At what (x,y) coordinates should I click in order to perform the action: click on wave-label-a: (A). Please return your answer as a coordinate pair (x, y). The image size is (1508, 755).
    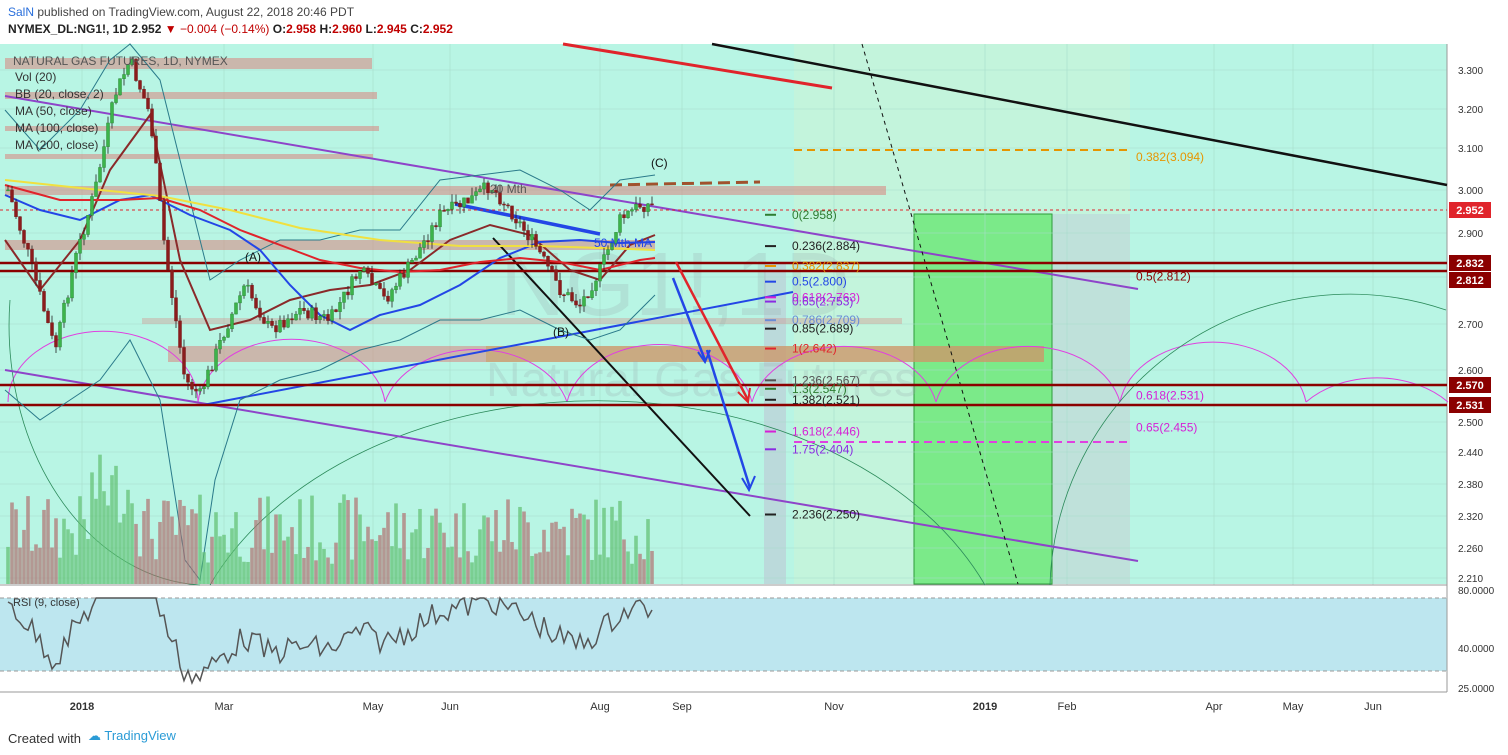
    Looking at the image, I should click on (253, 257).